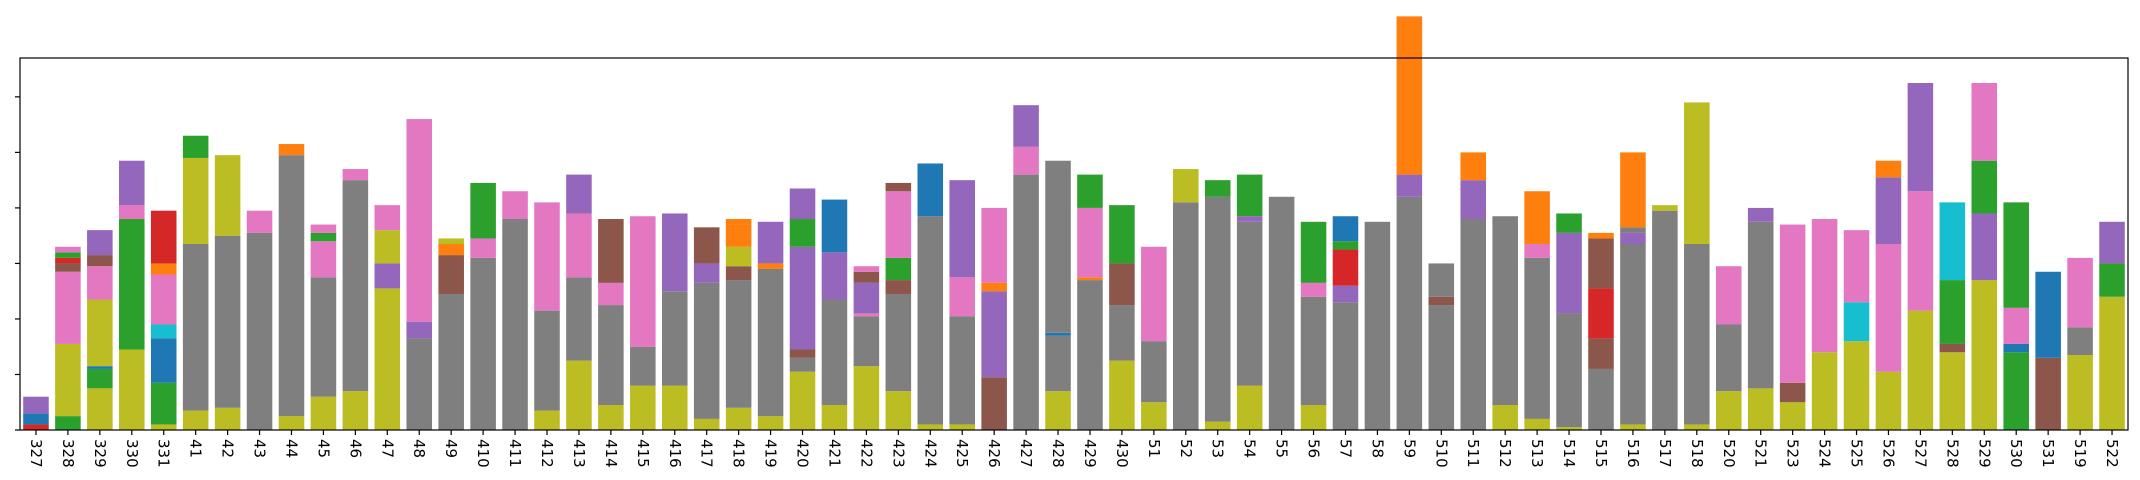  I want to click on x-tick-label: 430, so click(1122, 453).